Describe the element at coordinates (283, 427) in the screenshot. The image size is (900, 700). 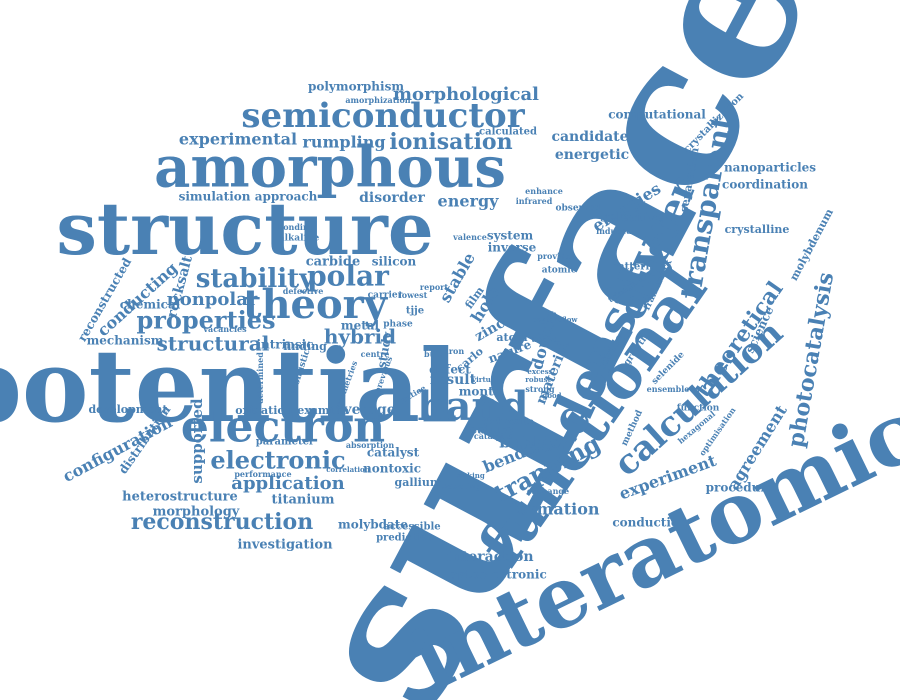
I see `cloud-word-electron: electron` at that location.